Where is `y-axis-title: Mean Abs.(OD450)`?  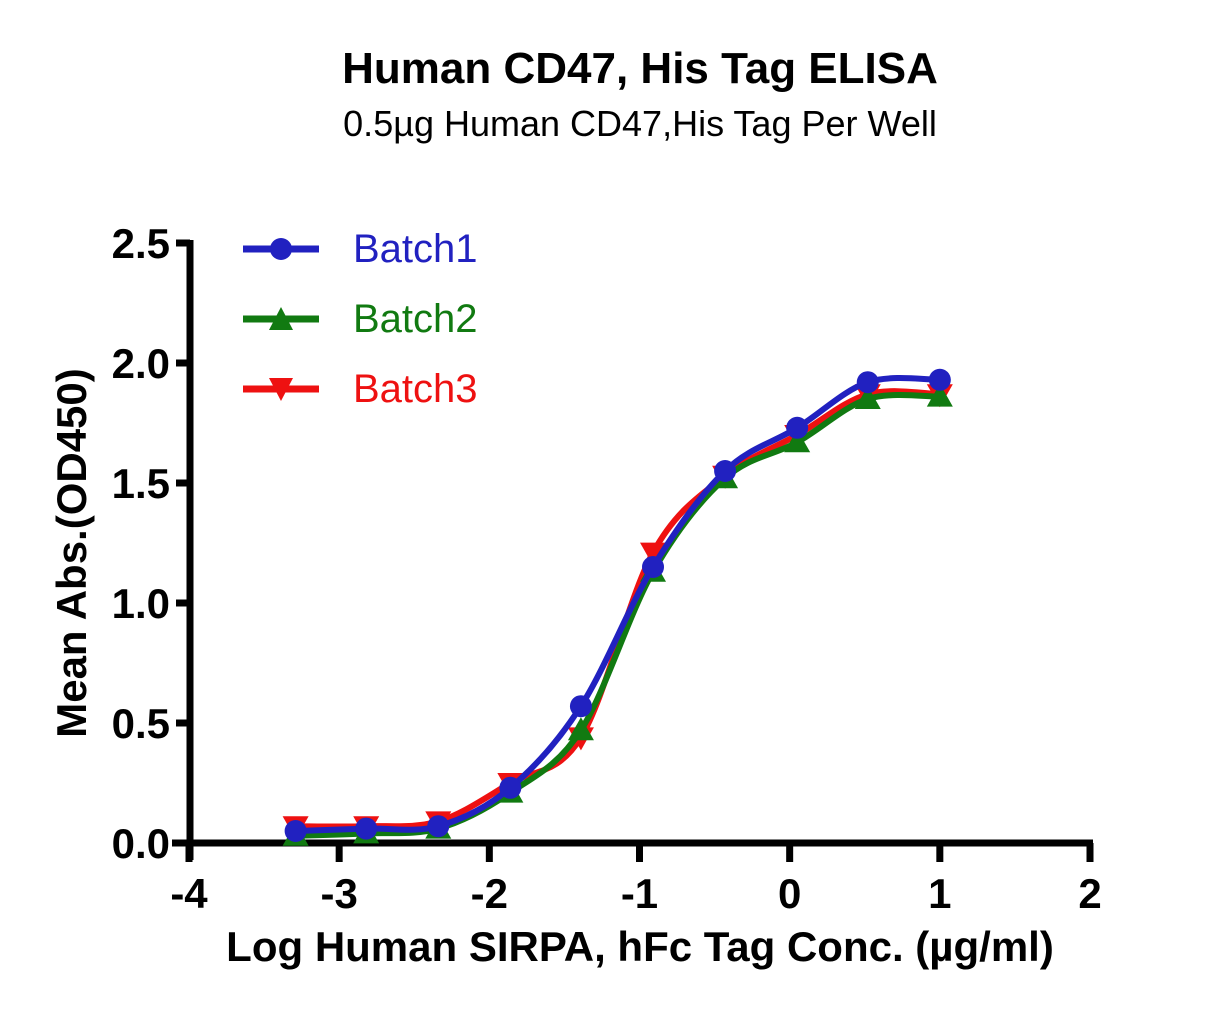 y-axis-title: Mean Abs.(OD450) is located at coordinates (71, 553).